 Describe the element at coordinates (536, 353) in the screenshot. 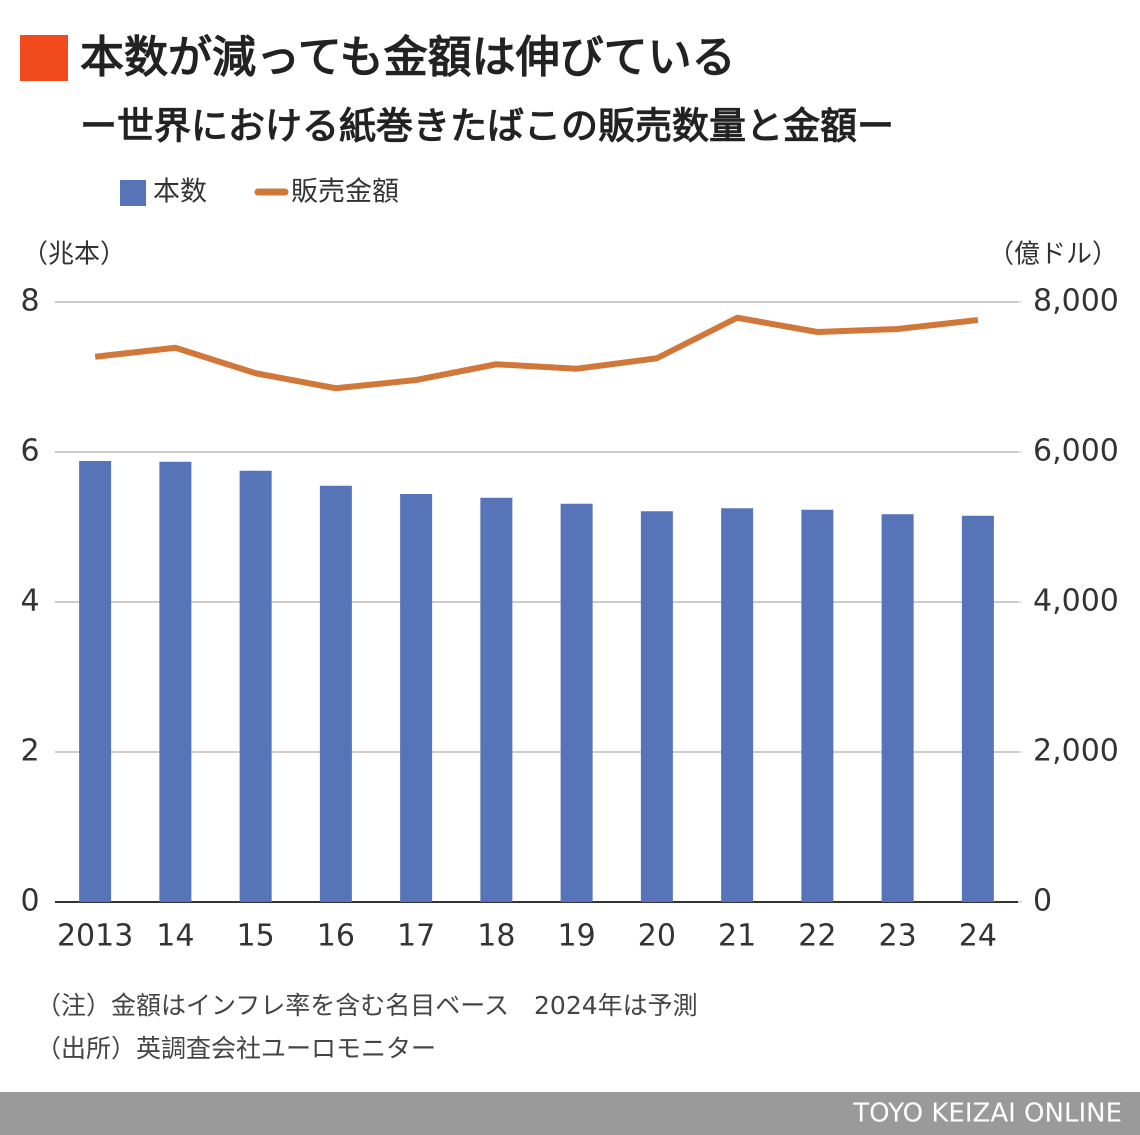

I see `line` at that location.